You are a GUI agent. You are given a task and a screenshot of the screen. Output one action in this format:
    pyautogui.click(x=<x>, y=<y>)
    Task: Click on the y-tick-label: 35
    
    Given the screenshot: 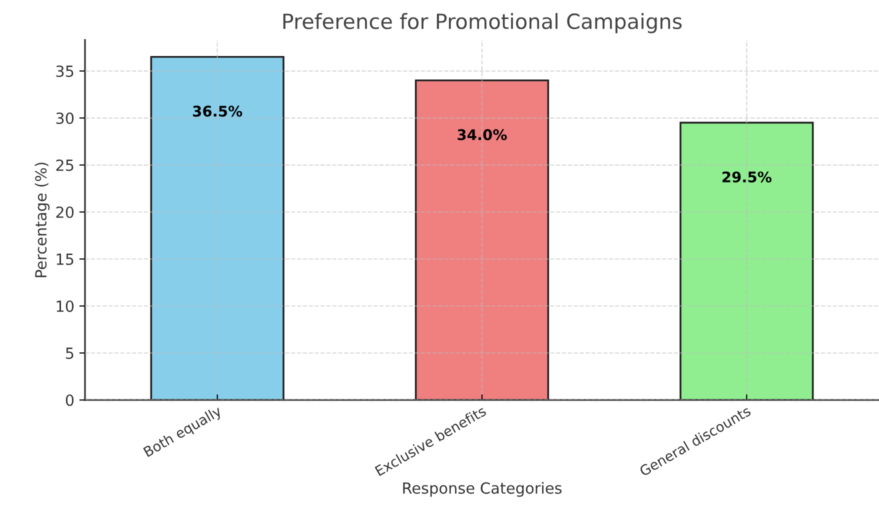 What is the action you would take?
    pyautogui.click(x=65, y=71)
    